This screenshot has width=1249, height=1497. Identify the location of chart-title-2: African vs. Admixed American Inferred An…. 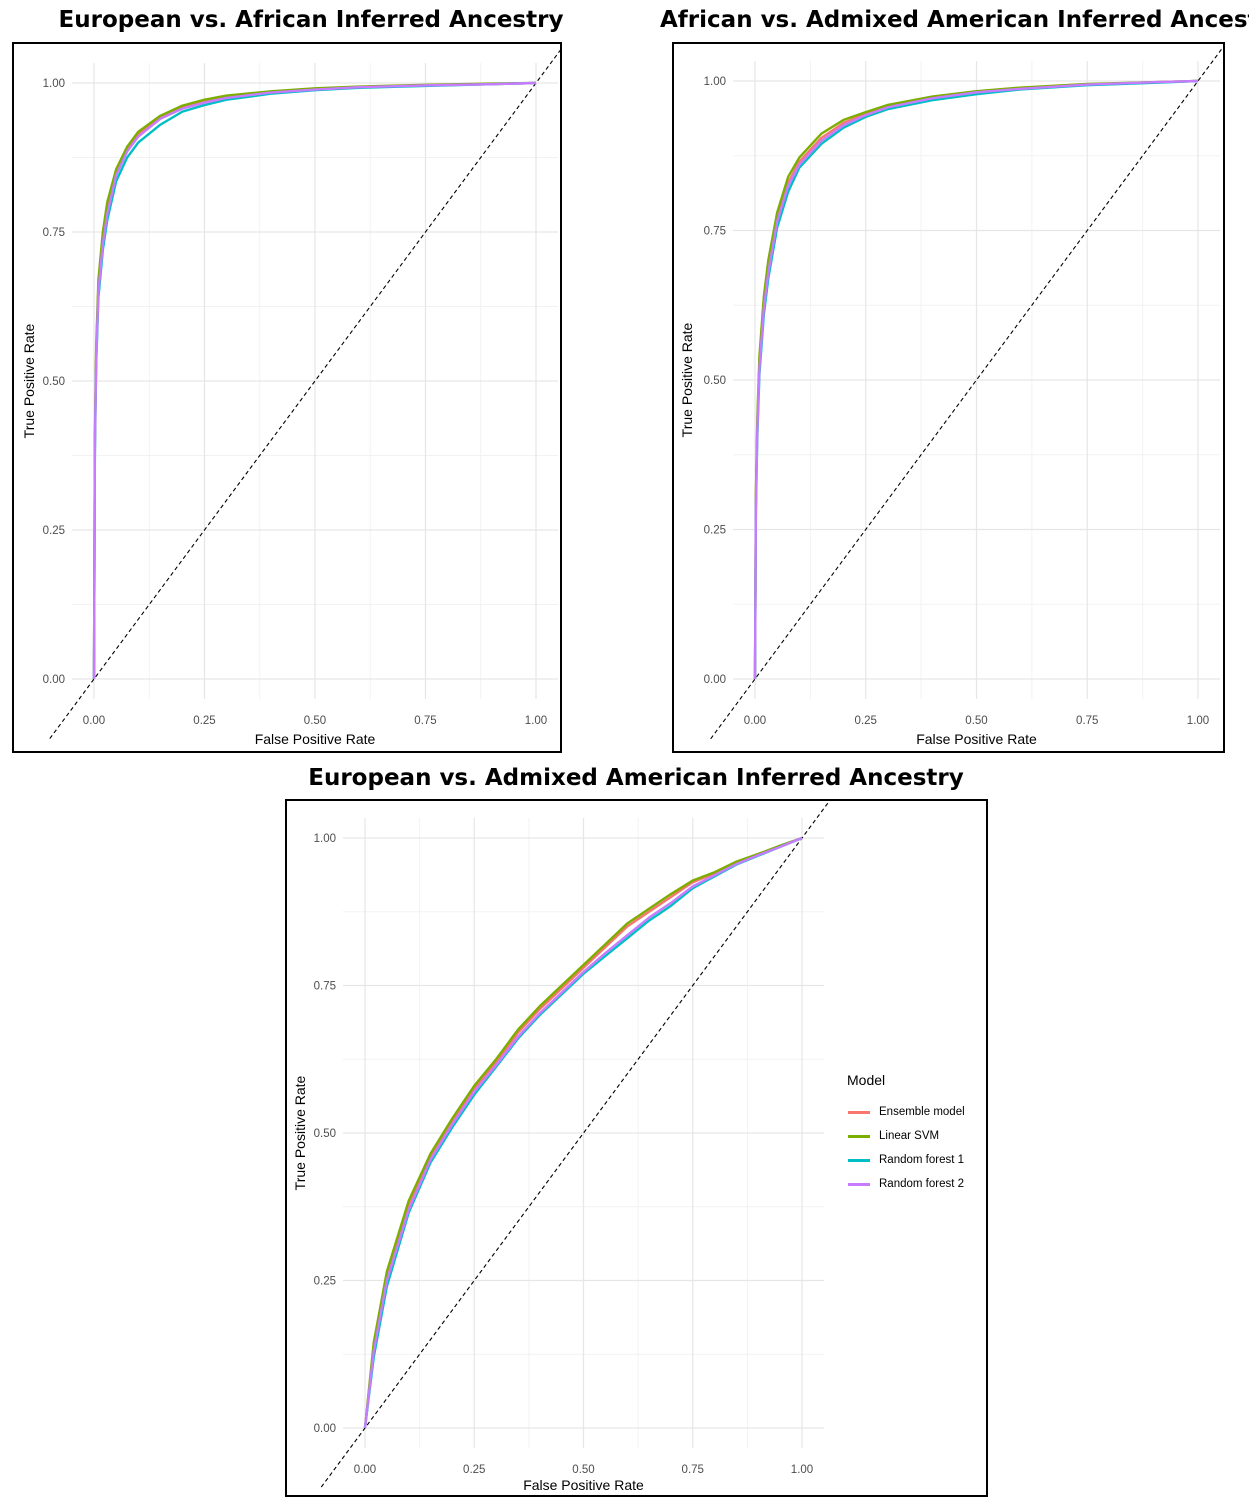
(954, 20).